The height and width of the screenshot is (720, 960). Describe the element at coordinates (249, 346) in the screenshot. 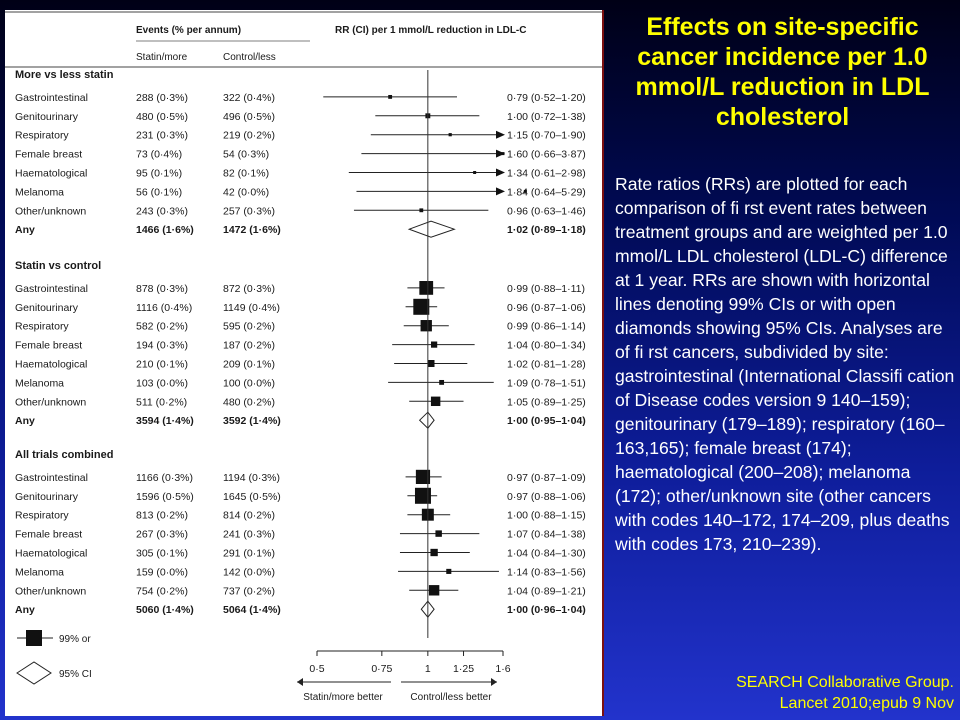

I see `events-control: 187 (0·2%)` at that location.